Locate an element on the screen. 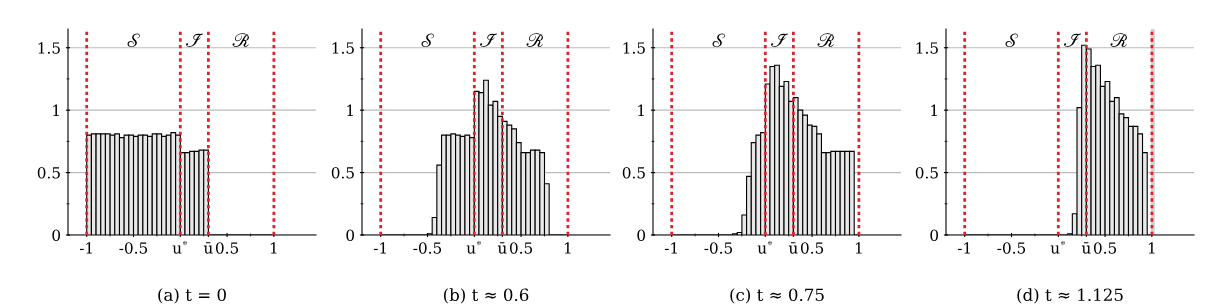 This screenshot has height=306, width=1222. text: (c) t ≈ 0.75 is located at coordinates (777, 296).